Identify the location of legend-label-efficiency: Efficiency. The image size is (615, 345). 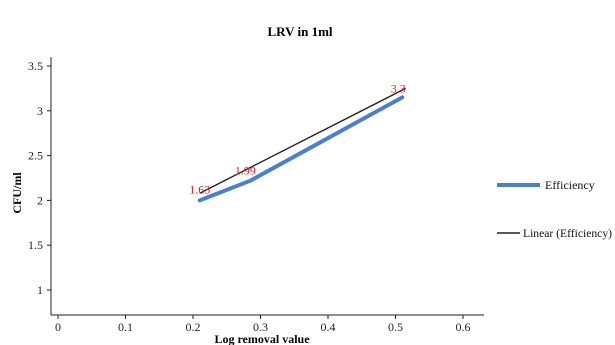
(570, 185).